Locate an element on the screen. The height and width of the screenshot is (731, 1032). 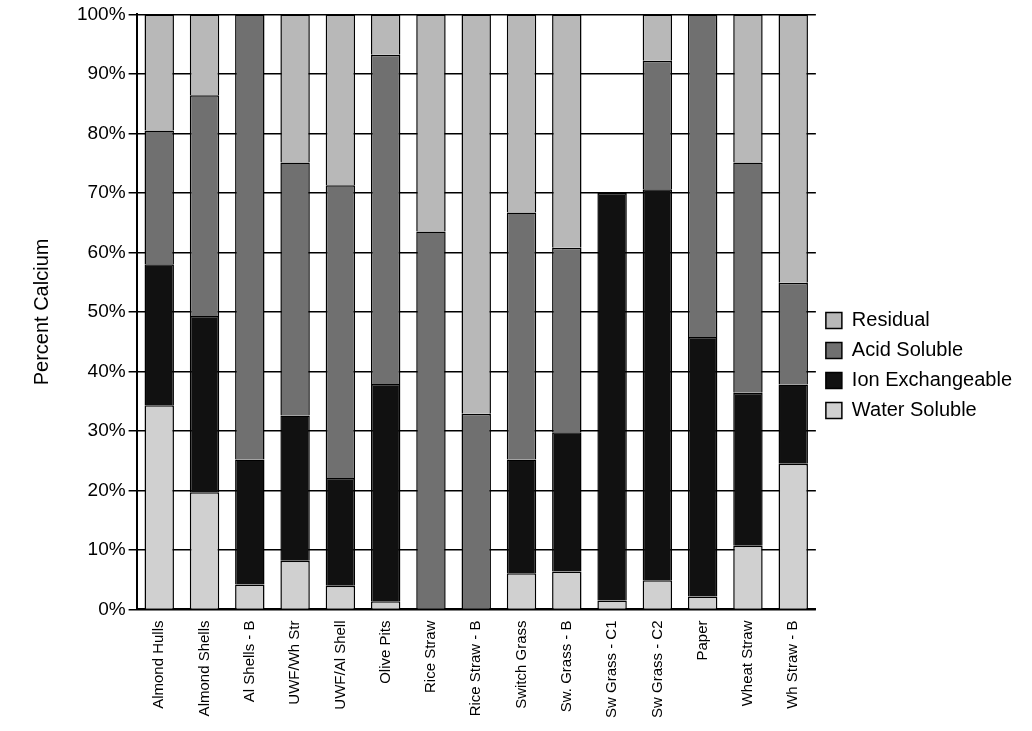
x-tick-label: Rice Straw - B is located at coordinates (475, 668).